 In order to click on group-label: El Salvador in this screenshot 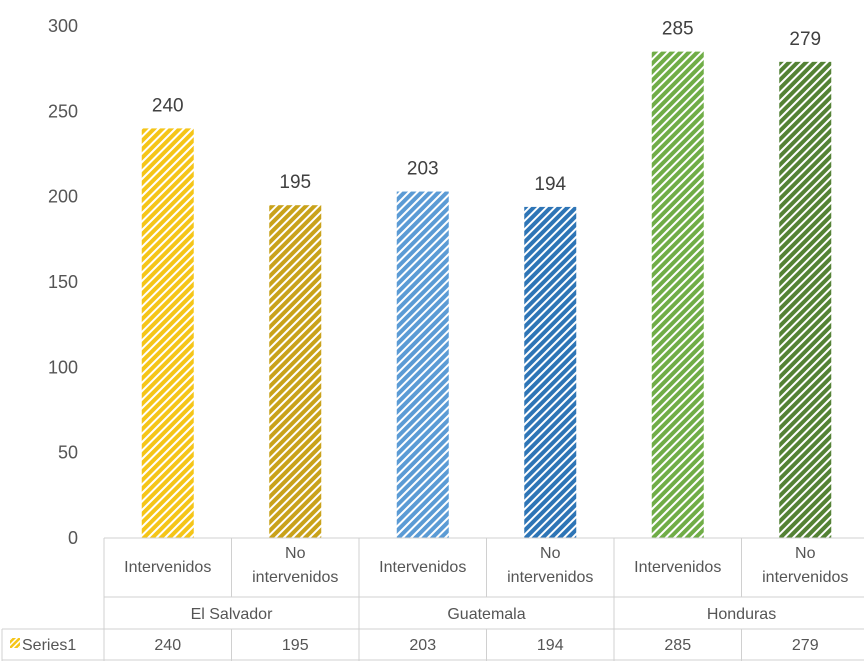, I will do `click(232, 614)`.